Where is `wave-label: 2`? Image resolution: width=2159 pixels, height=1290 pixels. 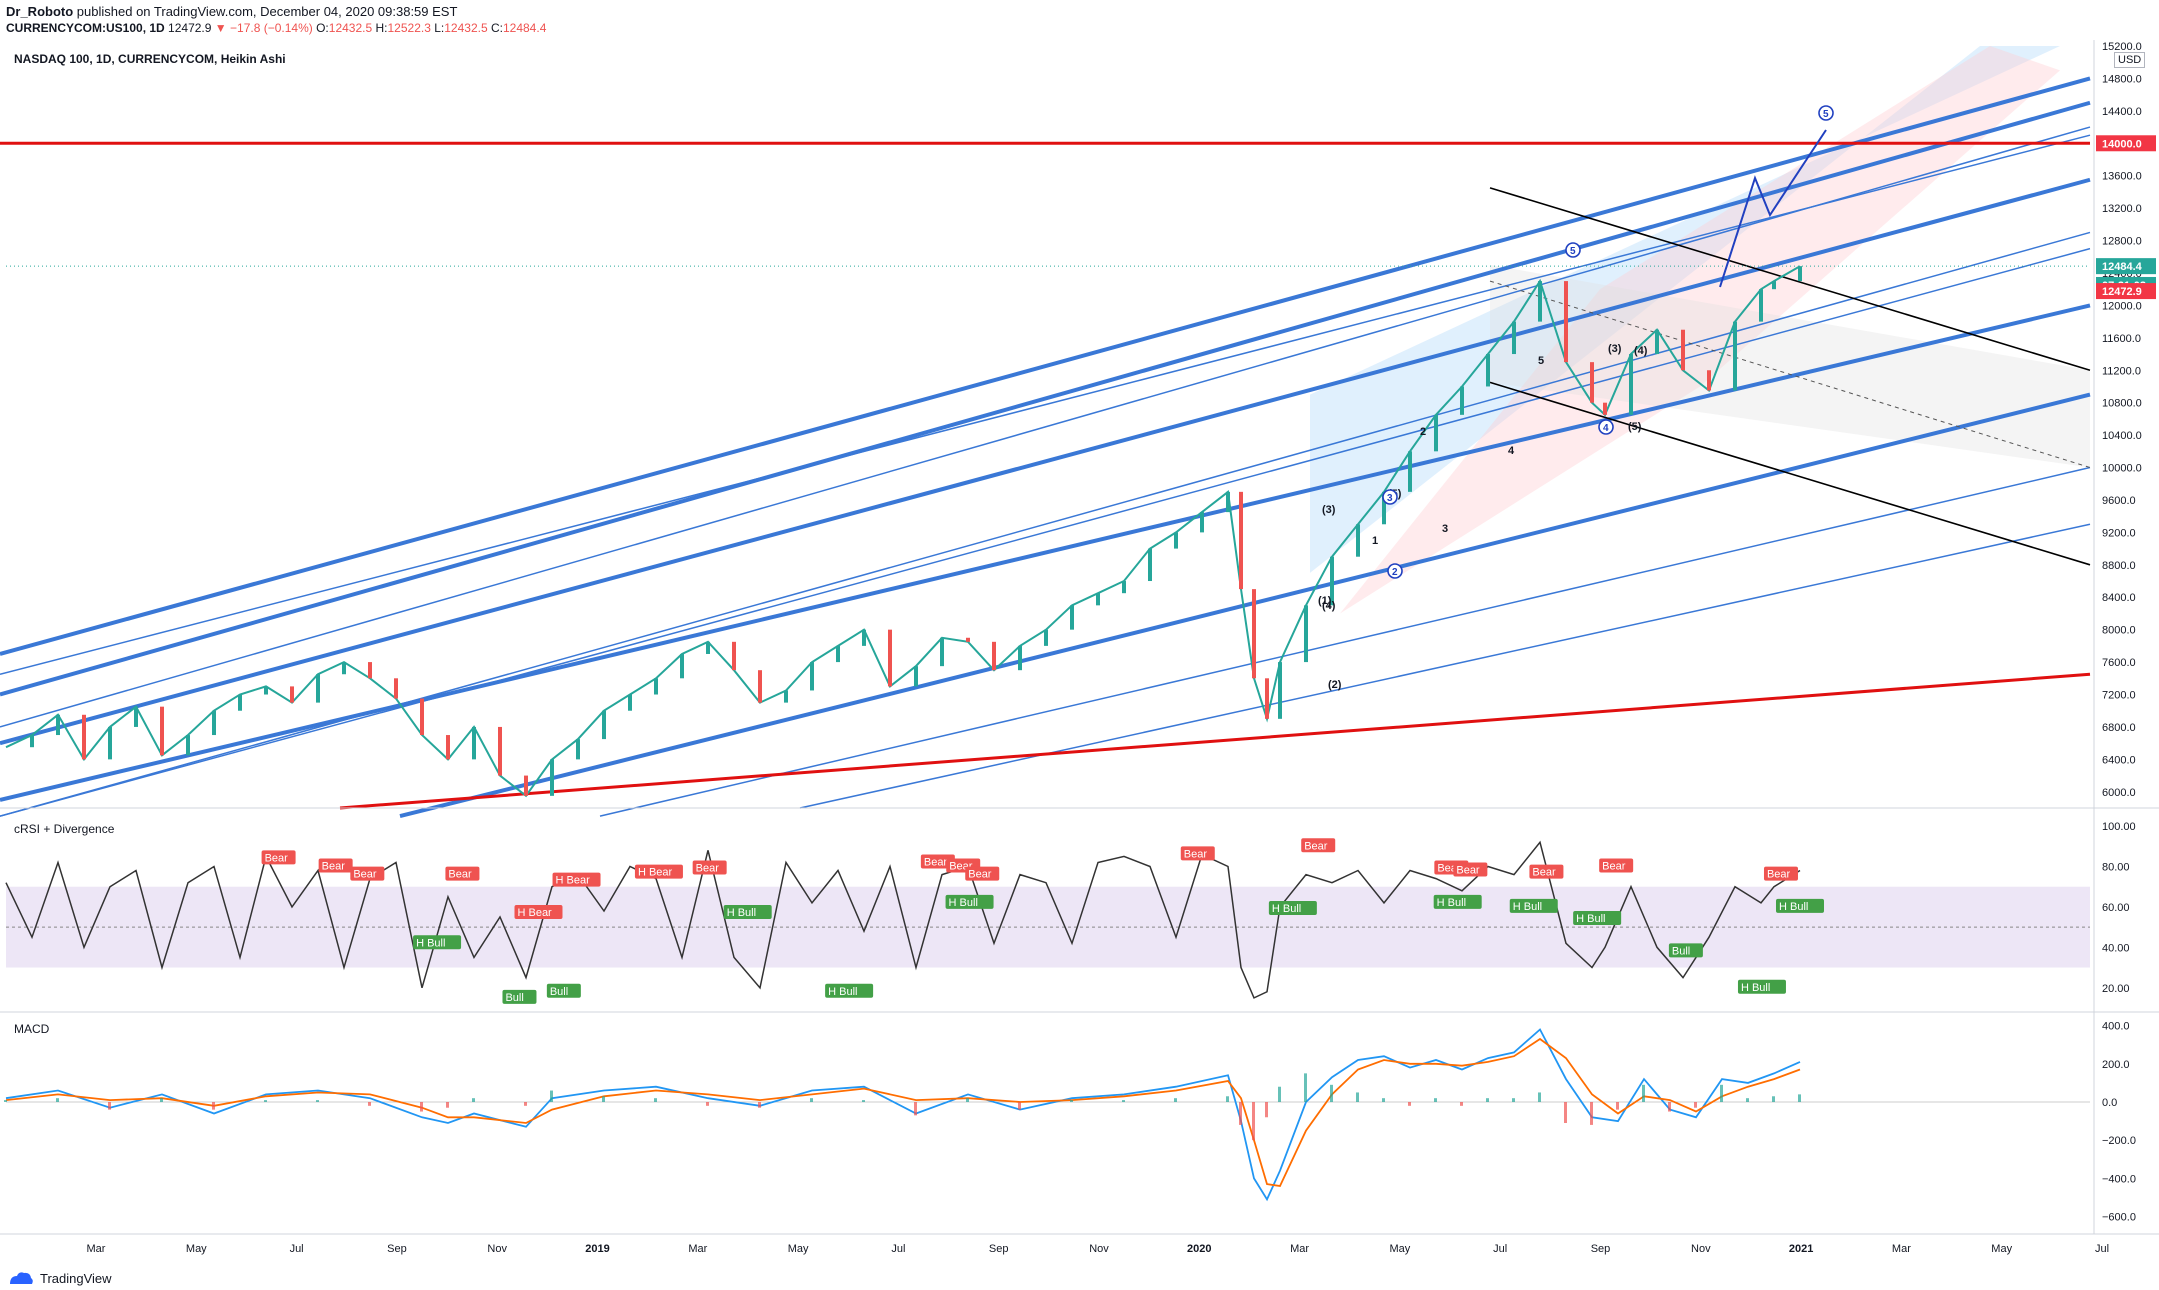 wave-label: 2 is located at coordinates (1423, 432).